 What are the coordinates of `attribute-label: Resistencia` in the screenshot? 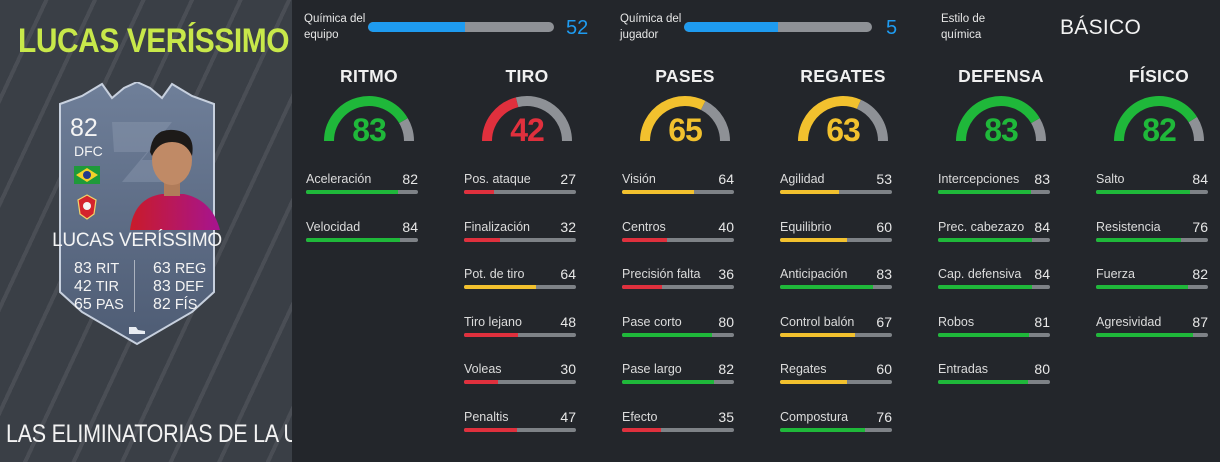 It's located at (1128, 226).